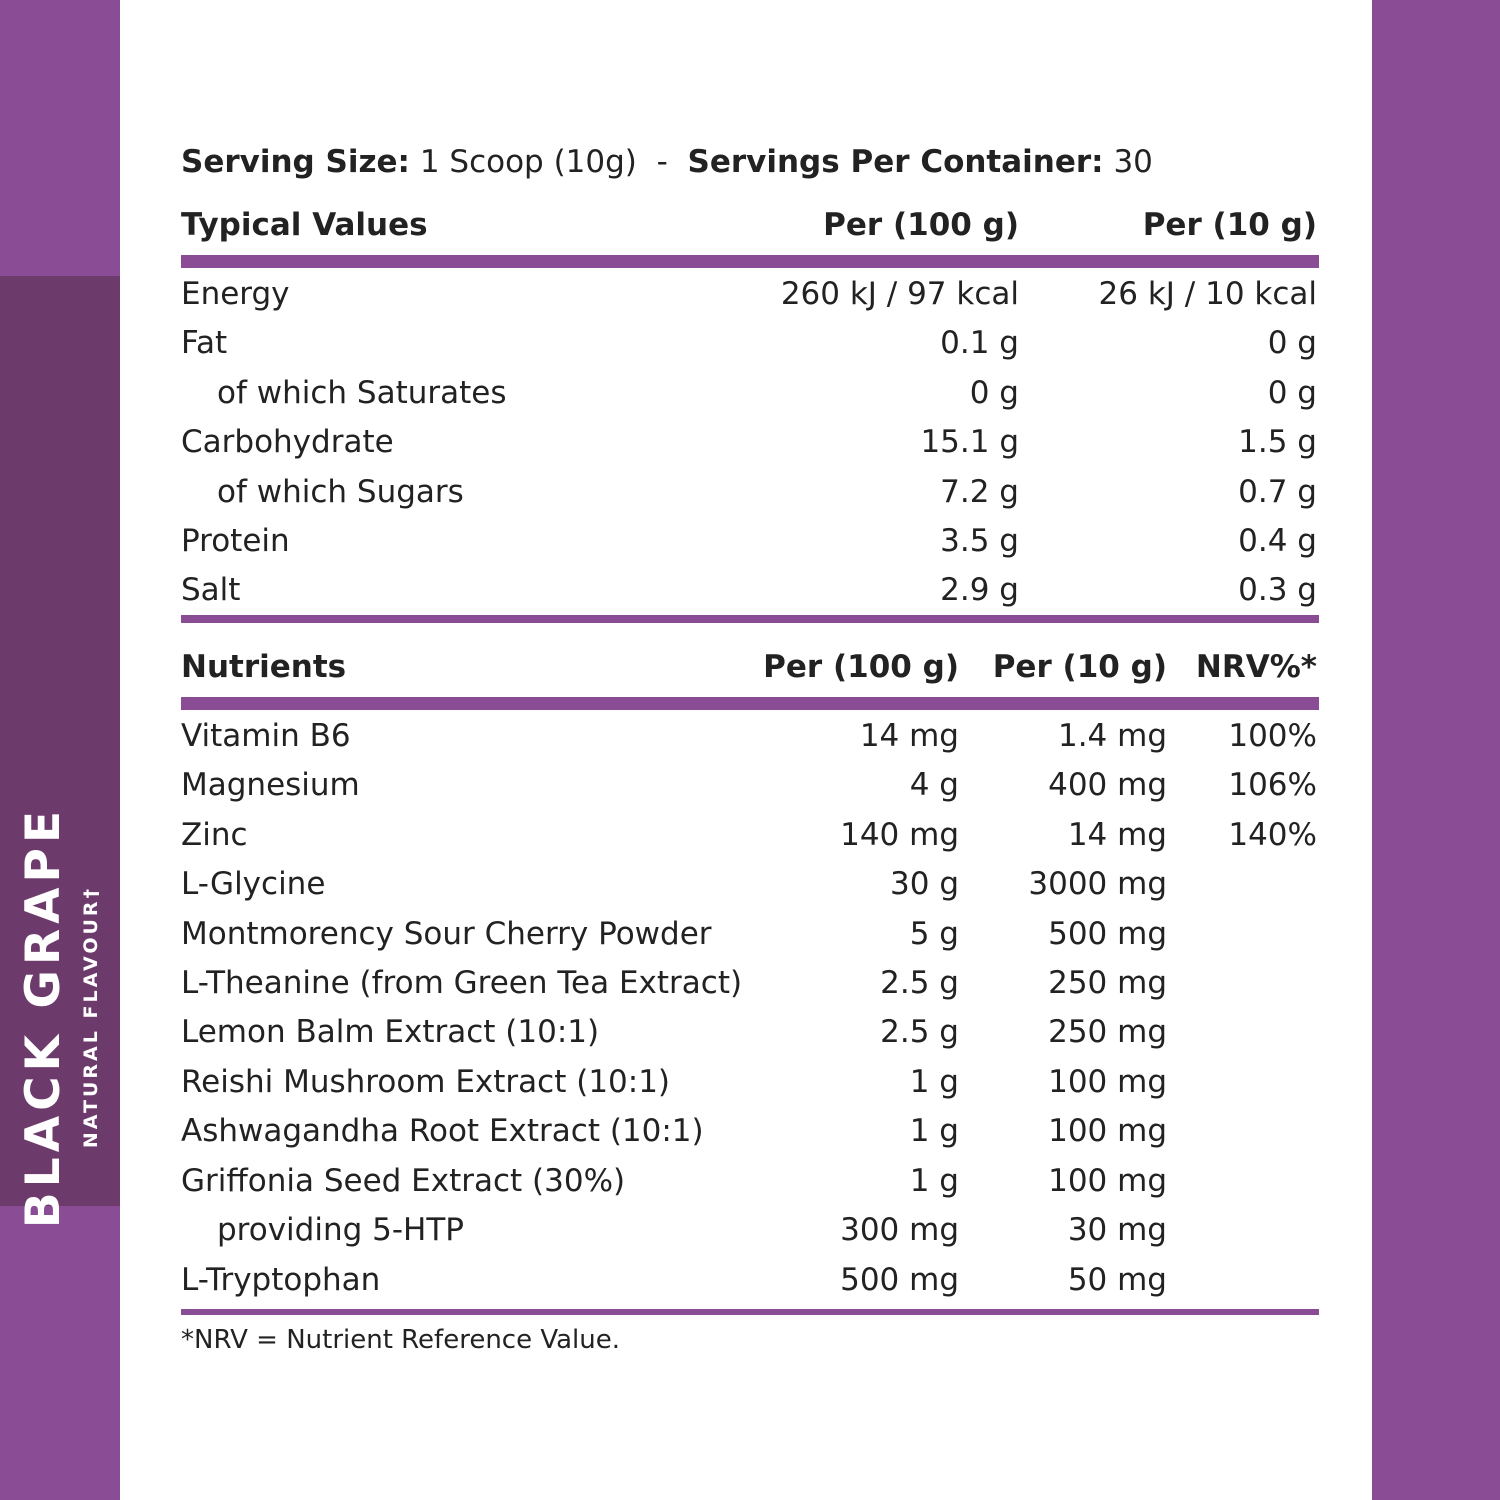  Describe the element at coordinates (304, 225) in the screenshot. I see `header-typical-values: Typical Values` at that location.